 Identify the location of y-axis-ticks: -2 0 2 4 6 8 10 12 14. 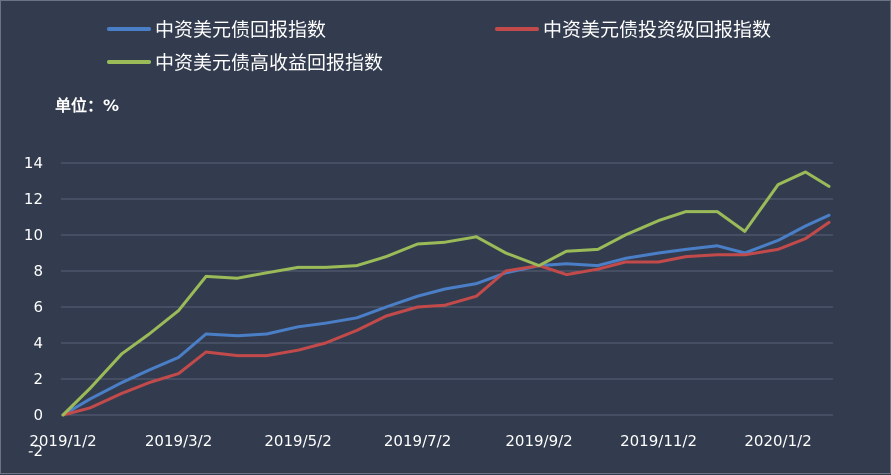
(33, 307).